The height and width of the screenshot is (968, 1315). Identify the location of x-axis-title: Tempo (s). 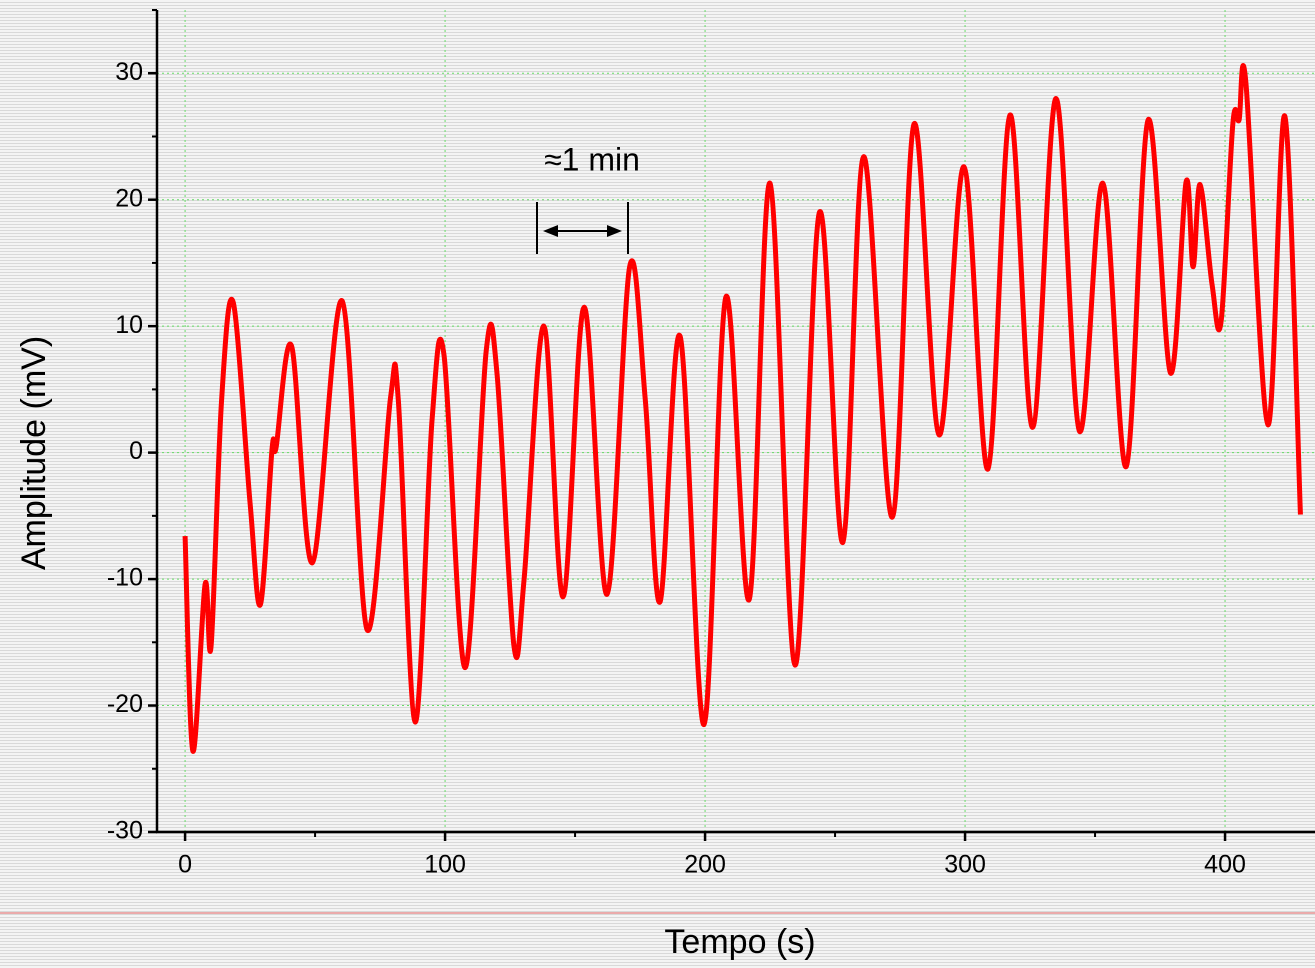
(739, 942).